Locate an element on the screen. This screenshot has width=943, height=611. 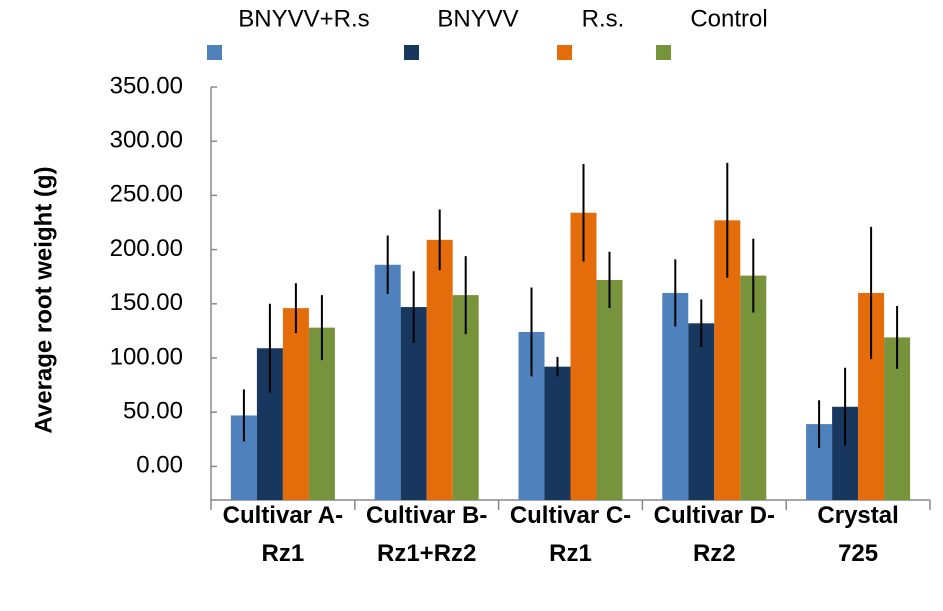
legend-label: BNYVV+R.s is located at coordinates (303, 18).